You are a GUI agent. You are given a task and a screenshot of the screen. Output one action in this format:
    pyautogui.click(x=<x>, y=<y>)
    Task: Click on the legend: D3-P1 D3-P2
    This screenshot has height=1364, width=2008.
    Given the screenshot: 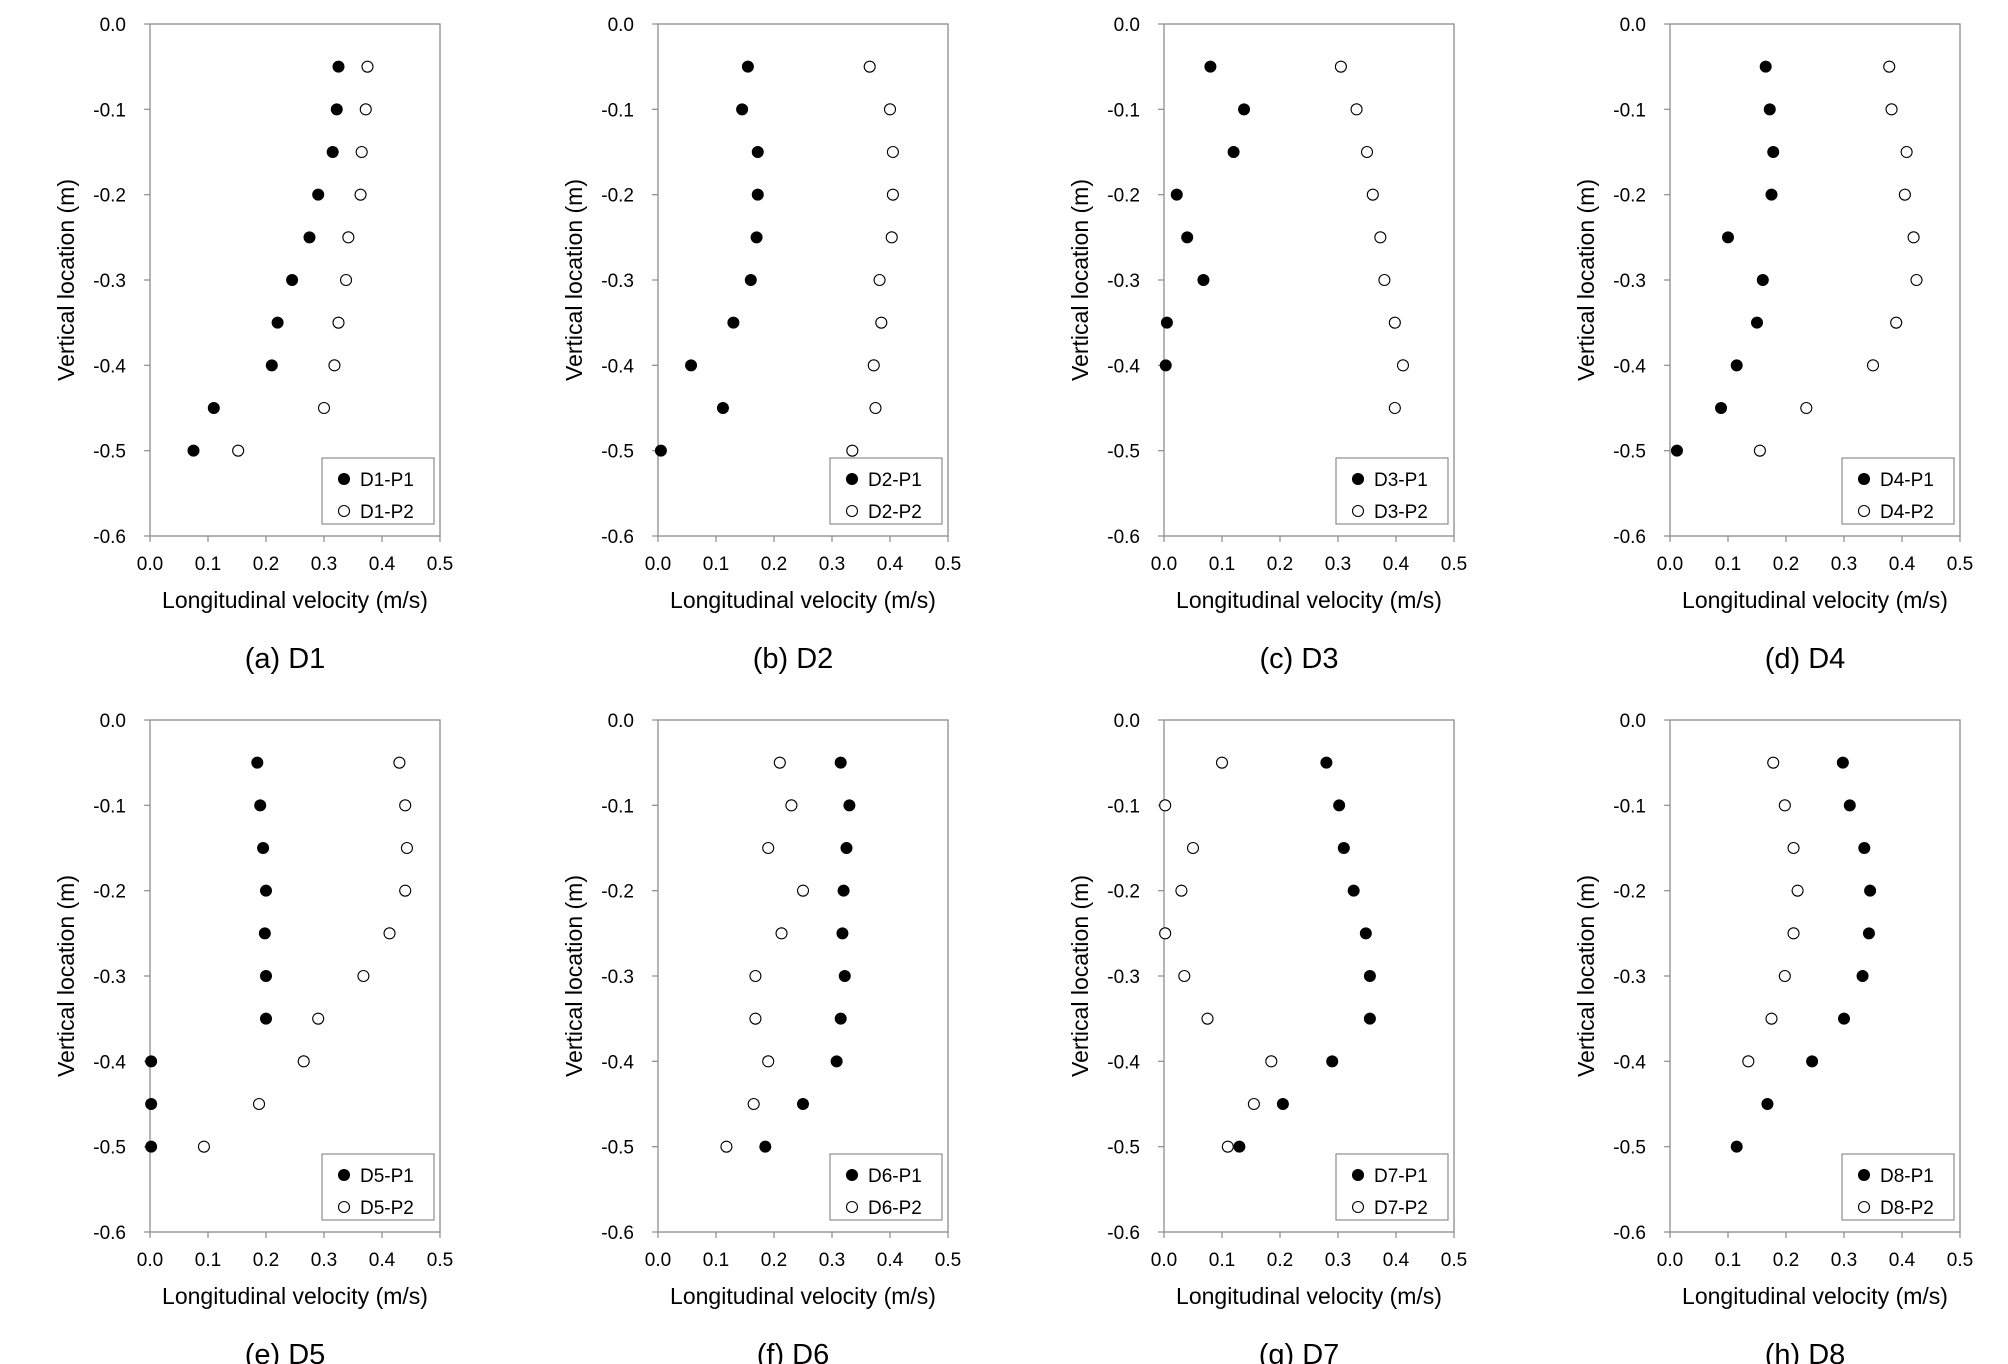 What is the action you would take?
    pyautogui.click(x=1392, y=491)
    